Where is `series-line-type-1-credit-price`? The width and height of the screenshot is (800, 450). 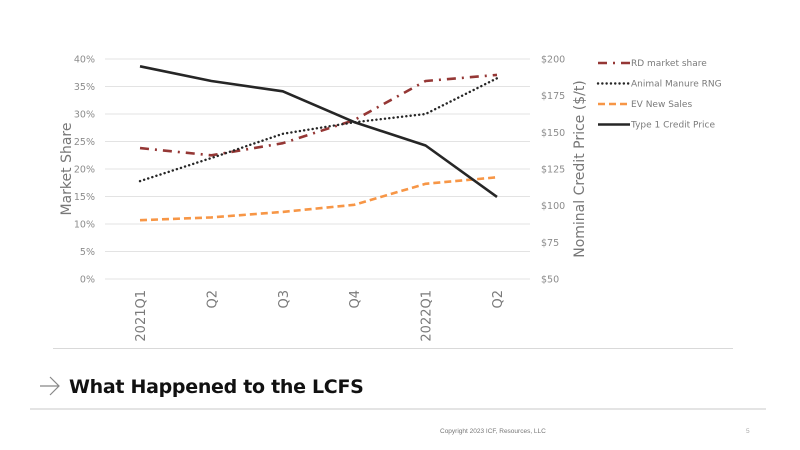 series-line-type-1-credit-price is located at coordinates (318, 131).